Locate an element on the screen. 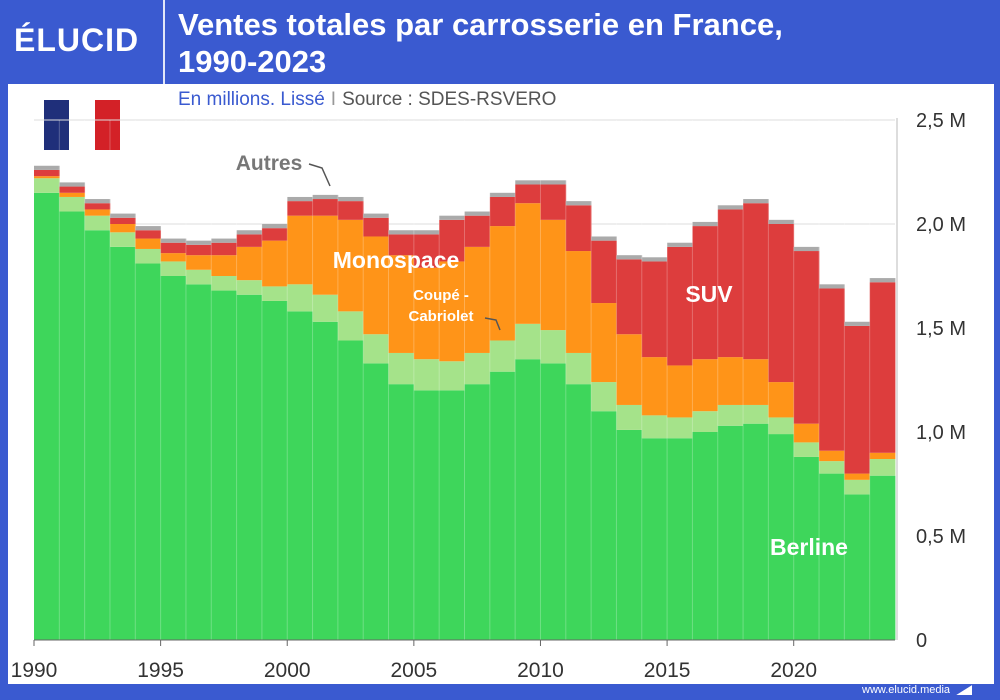 This screenshot has height=700, width=1000. label-coupe-line2: Cabriolet is located at coordinates (440, 316).